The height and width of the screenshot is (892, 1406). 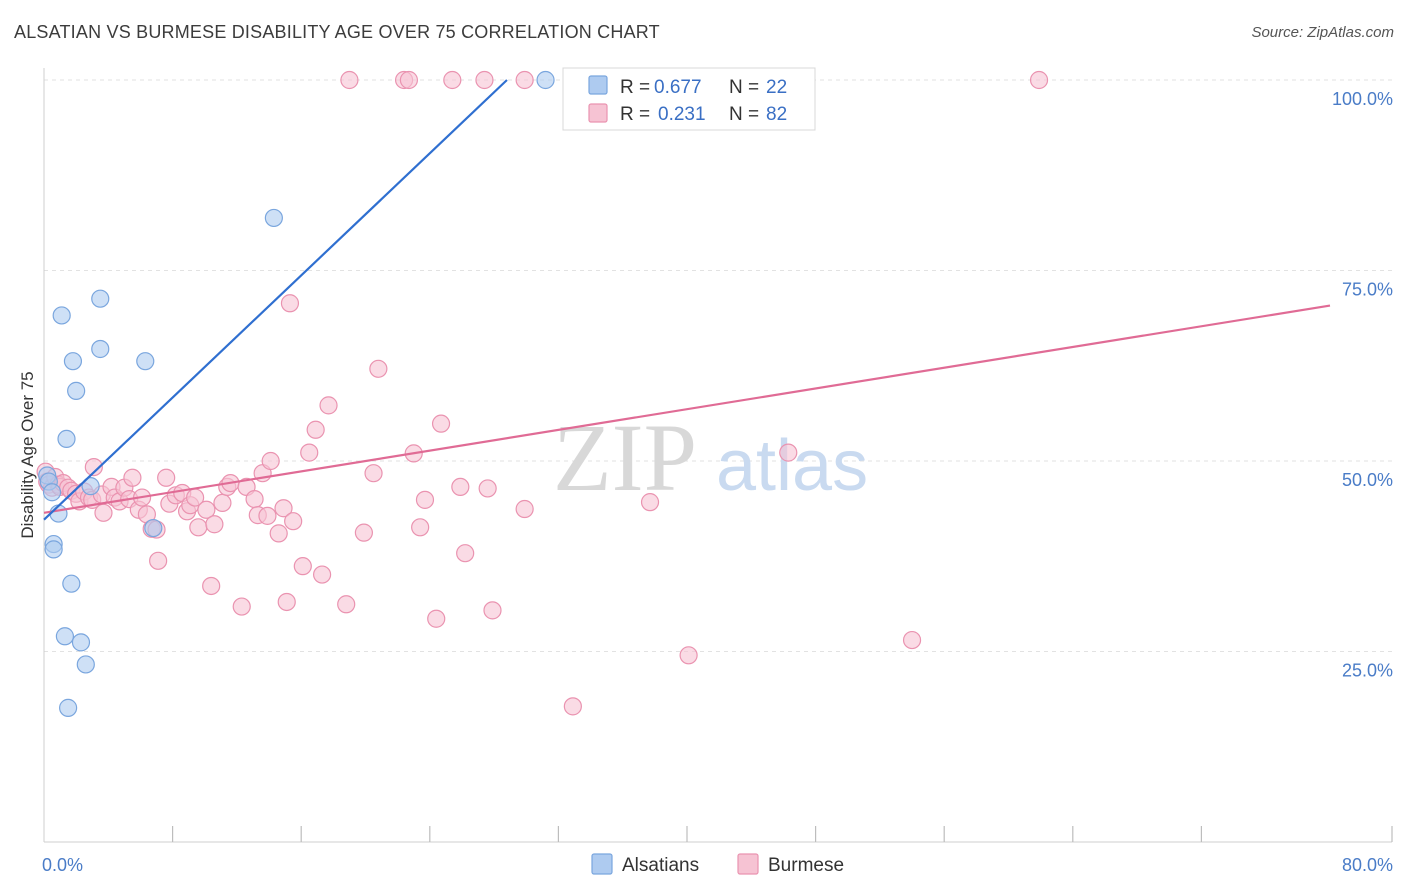 What do you see at coordinates (776, 114) in the screenshot?
I see `legend-n-value-burmese: 82` at bounding box center [776, 114].